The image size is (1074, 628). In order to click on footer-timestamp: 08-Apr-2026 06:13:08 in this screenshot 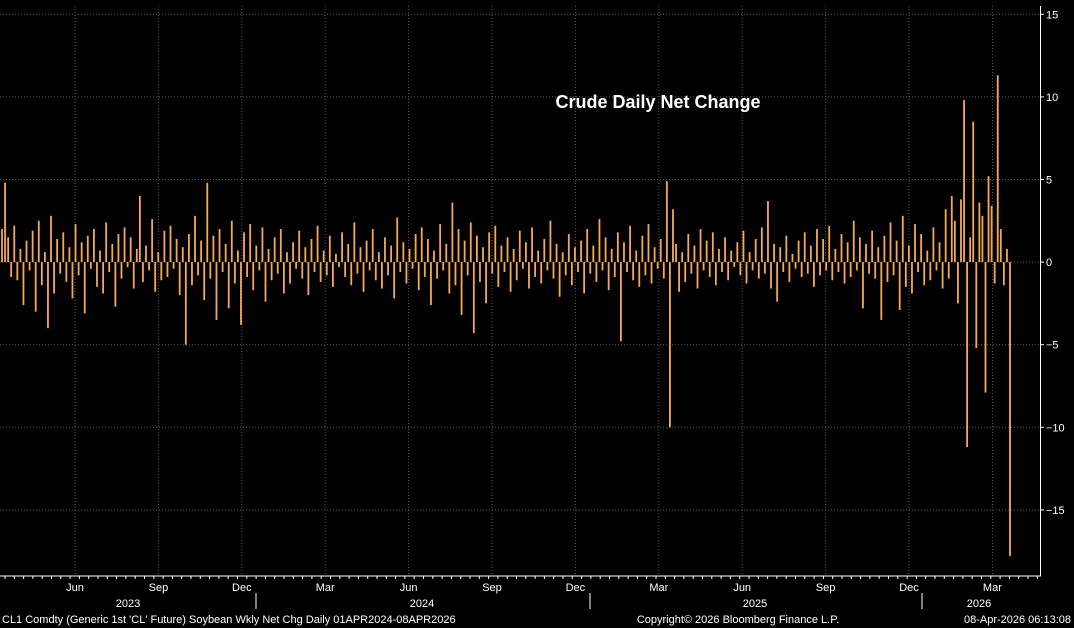, I will do `click(1017, 620)`.